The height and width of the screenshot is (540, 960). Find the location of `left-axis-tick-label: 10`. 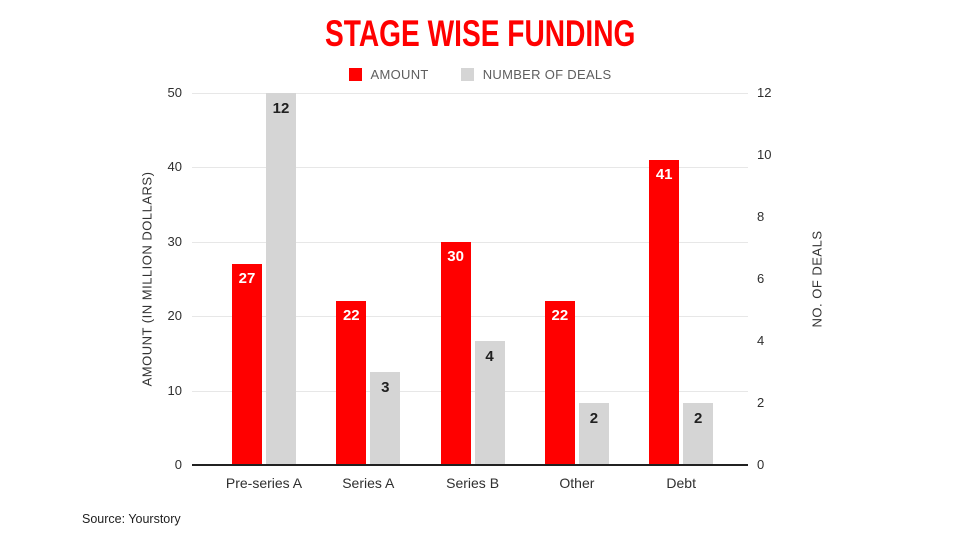

left-axis-tick-label: 10 is located at coordinates (174, 390).